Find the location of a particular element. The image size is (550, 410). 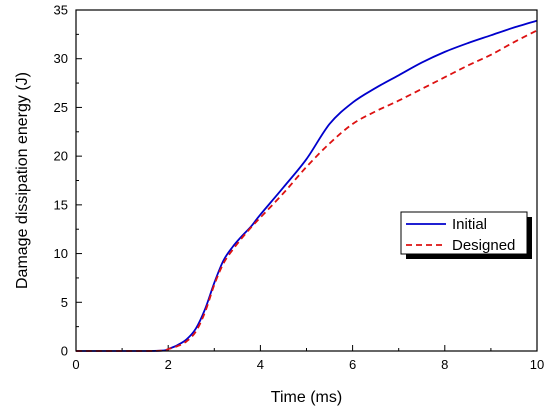

y-tick-label: 30 is located at coordinates (61, 58).